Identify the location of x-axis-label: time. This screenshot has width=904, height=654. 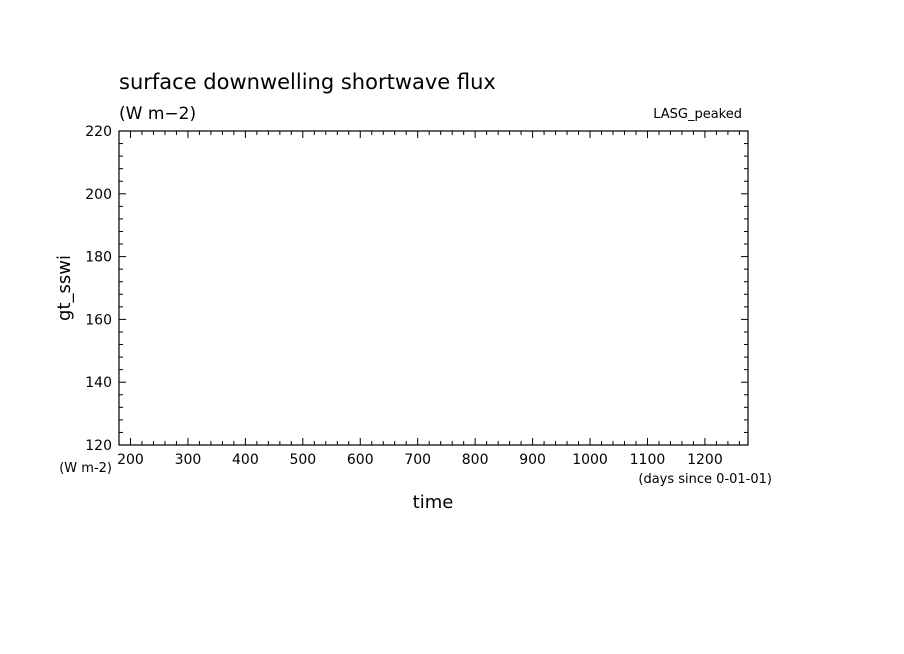
(433, 502).